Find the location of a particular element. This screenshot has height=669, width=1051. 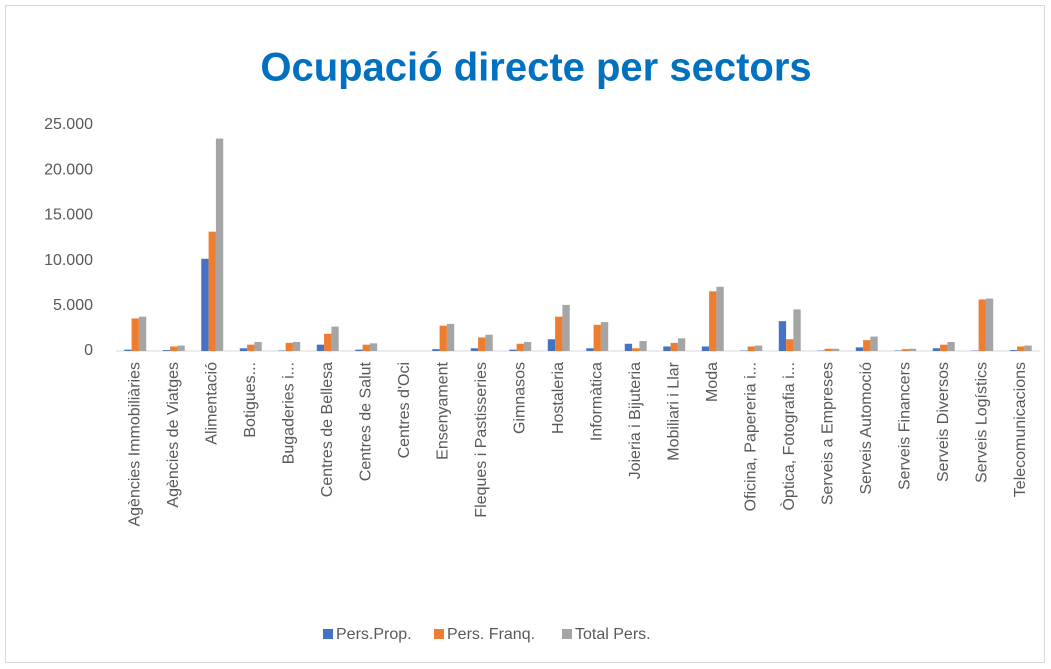

chart-title: Ocupació directe per sectors is located at coordinates (535, 68).